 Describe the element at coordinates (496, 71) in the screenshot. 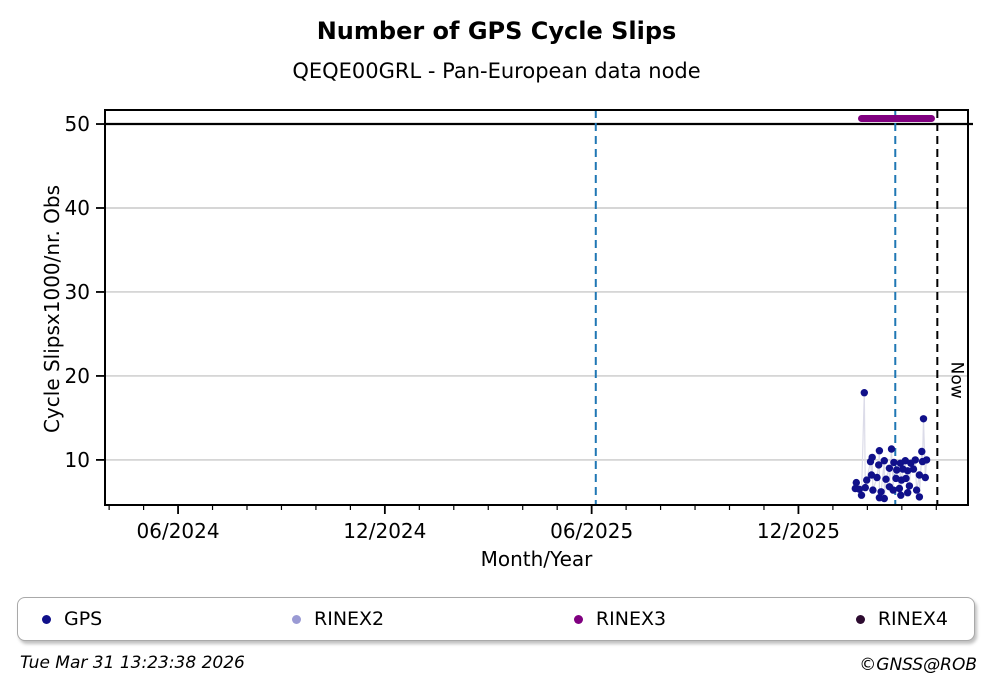

I see `chart-subtitle: QEQE00GRL - Pan-European data node` at that location.